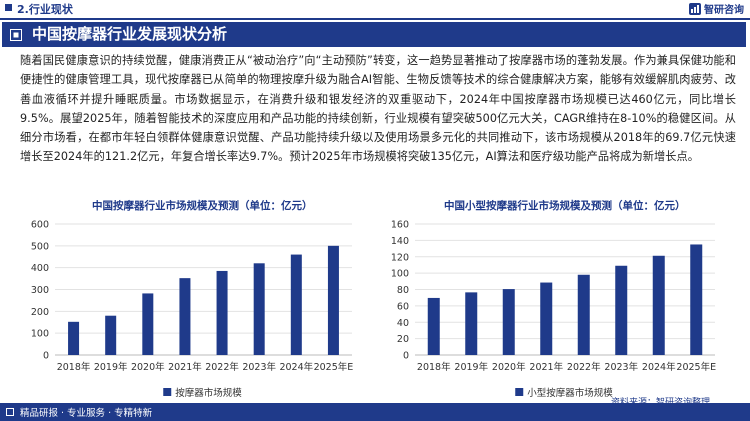 This screenshot has height=421, width=750. What do you see at coordinates (570, 393) in the screenshot?
I see `legend-label: 小型按摩器市场规模` at bounding box center [570, 393].